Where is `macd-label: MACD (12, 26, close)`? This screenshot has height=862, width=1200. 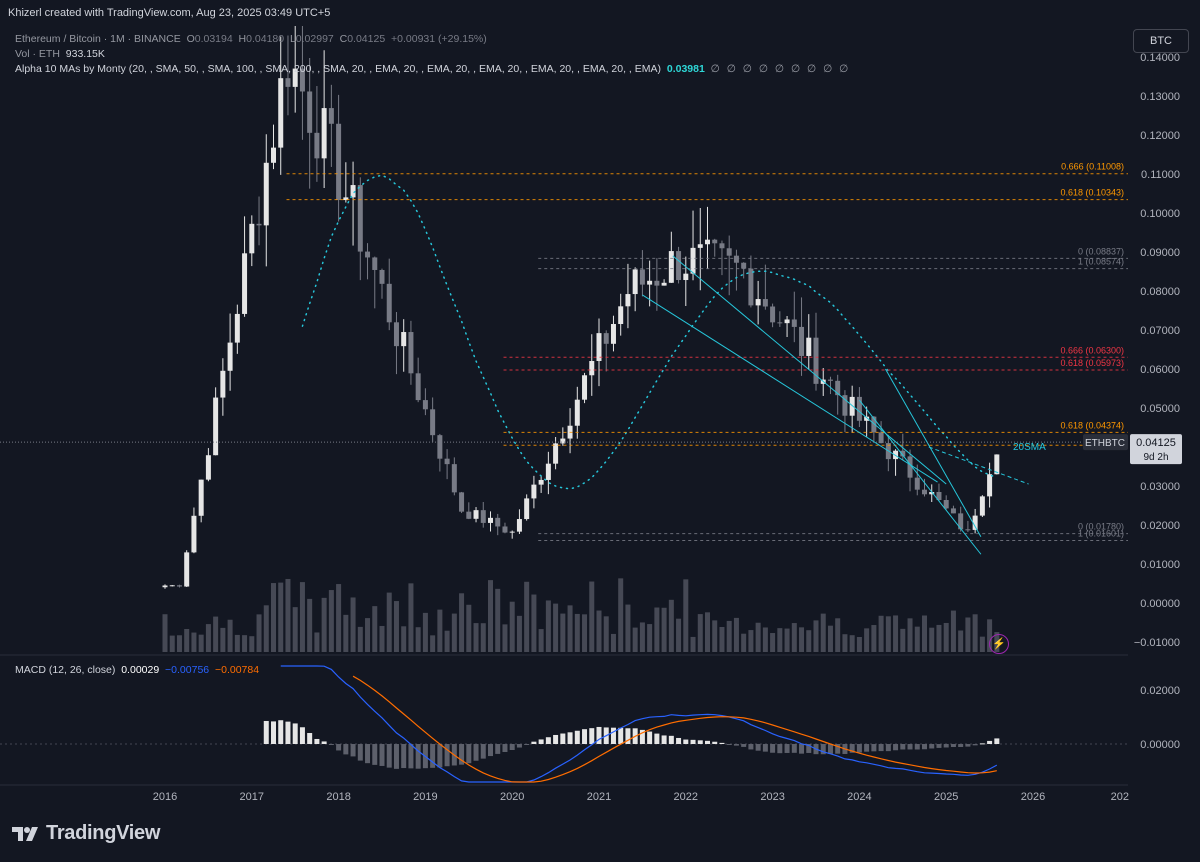 macd-label: MACD (12, 26, close) is located at coordinates (65, 670).